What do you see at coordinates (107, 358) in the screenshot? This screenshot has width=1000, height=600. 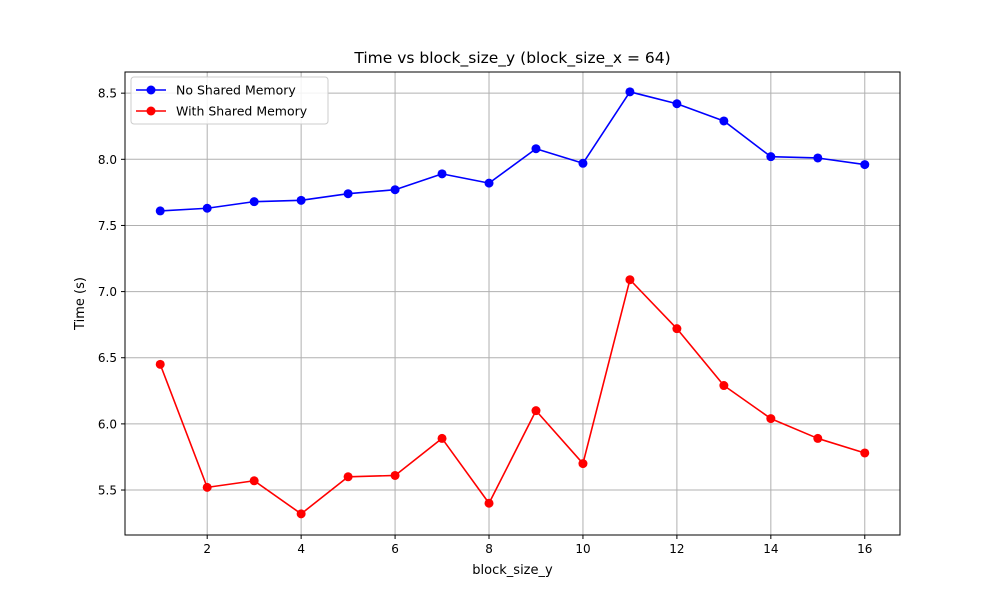 I see `y-tick-label: 6.5` at bounding box center [107, 358].